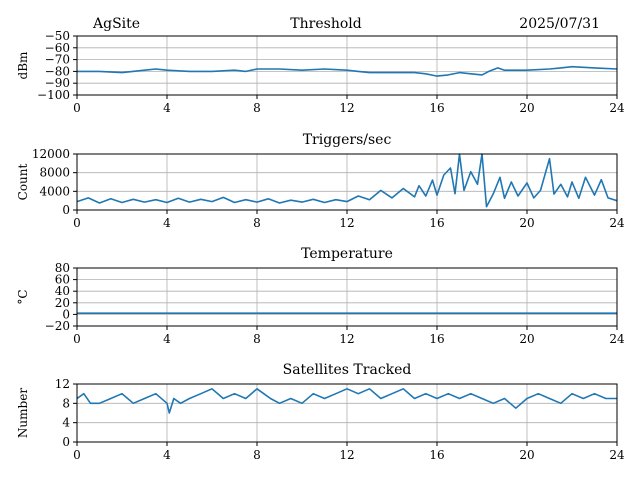  What do you see at coordinates (77, 108) in the screenshot?
I see `threshold-xtick-label: 0` at bounding box center [77, 108].